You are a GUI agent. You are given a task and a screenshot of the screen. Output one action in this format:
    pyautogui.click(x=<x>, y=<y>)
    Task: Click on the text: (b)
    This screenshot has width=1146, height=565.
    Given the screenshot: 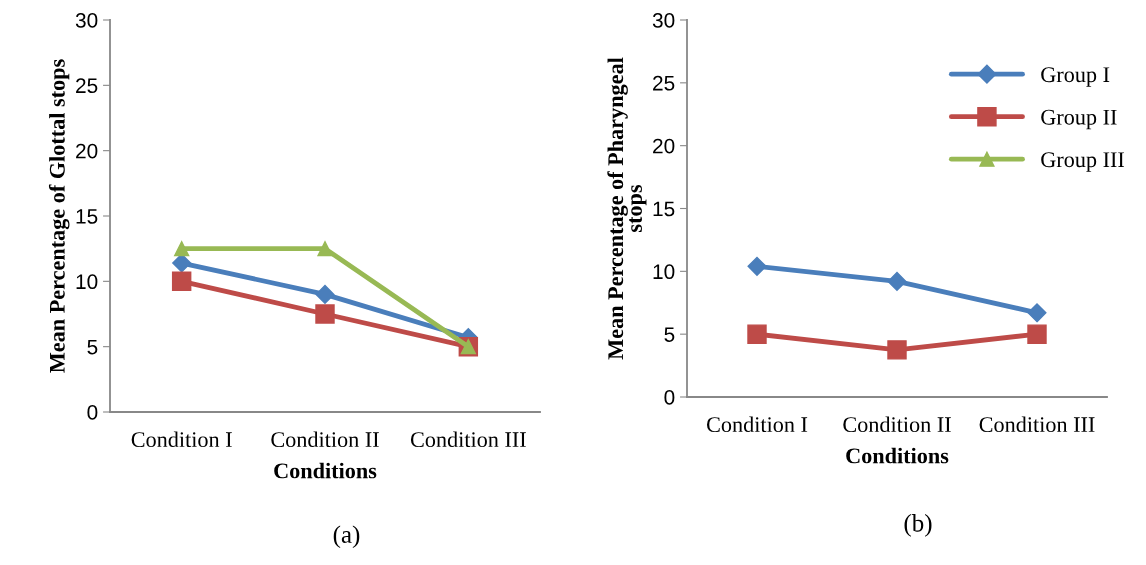 What is the action you would take?
    pyautogui.click(x=918, y=525)
    